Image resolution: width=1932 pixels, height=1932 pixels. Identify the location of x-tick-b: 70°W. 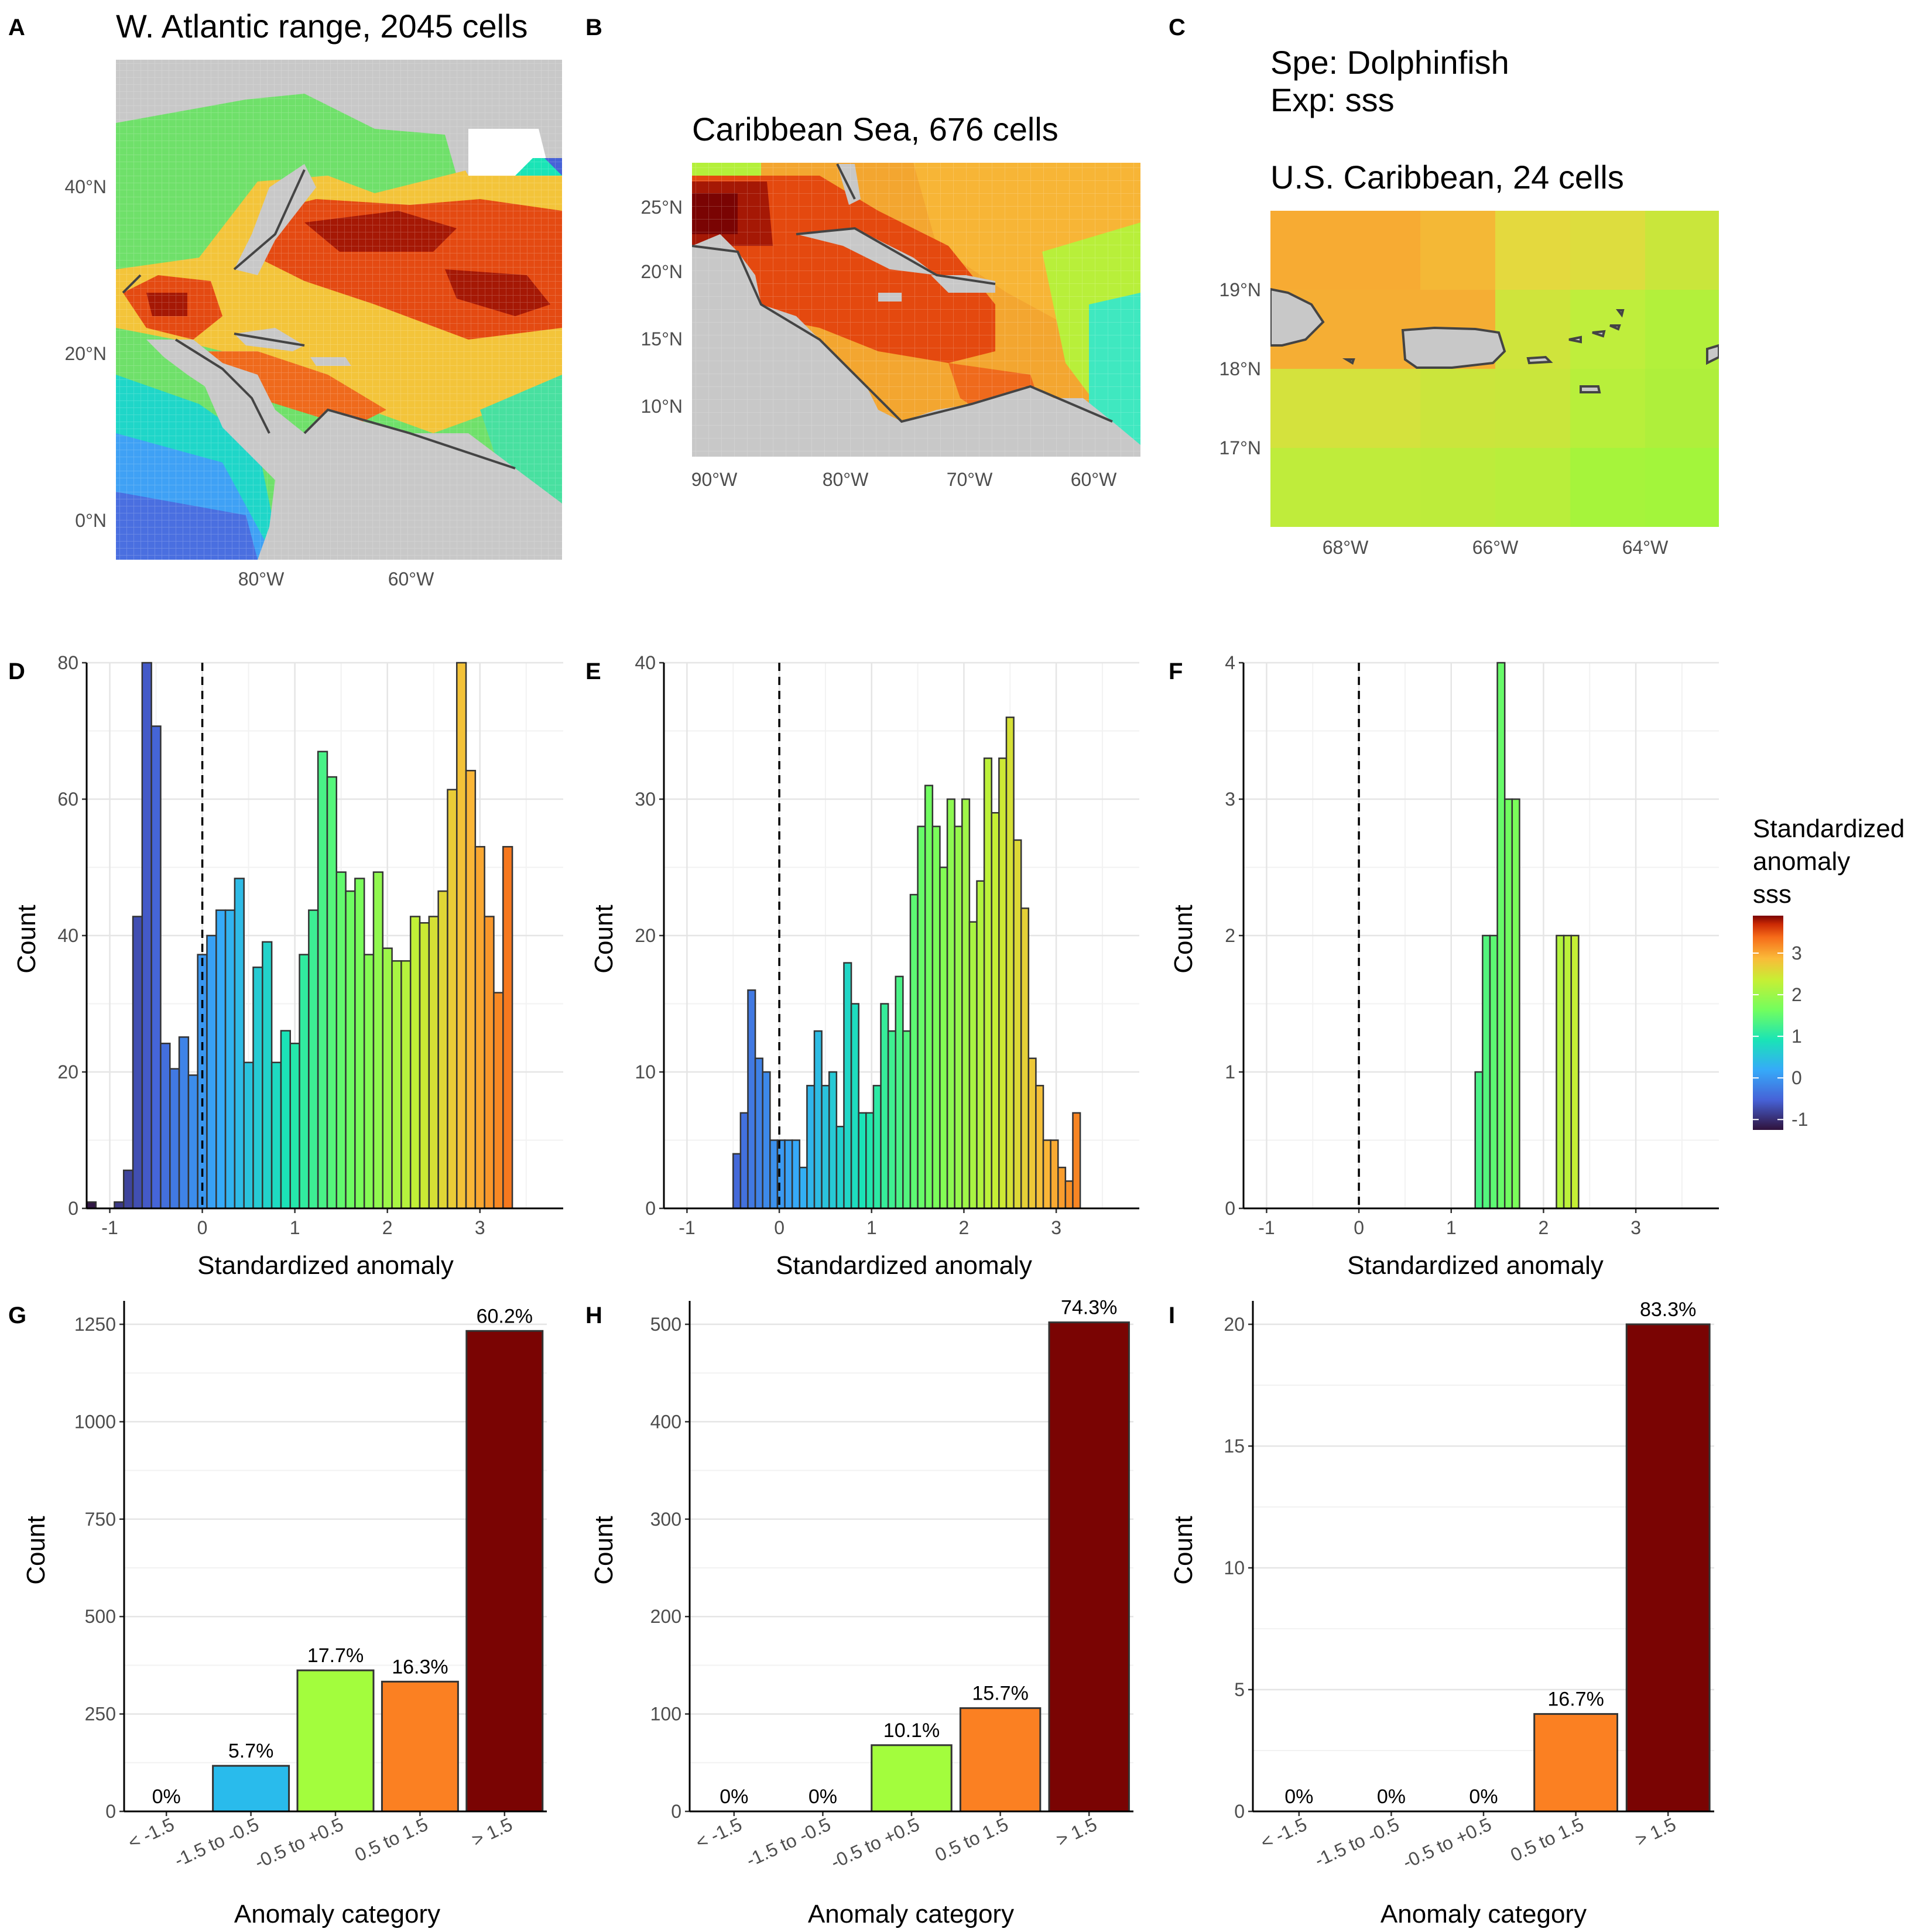
(970, 479).